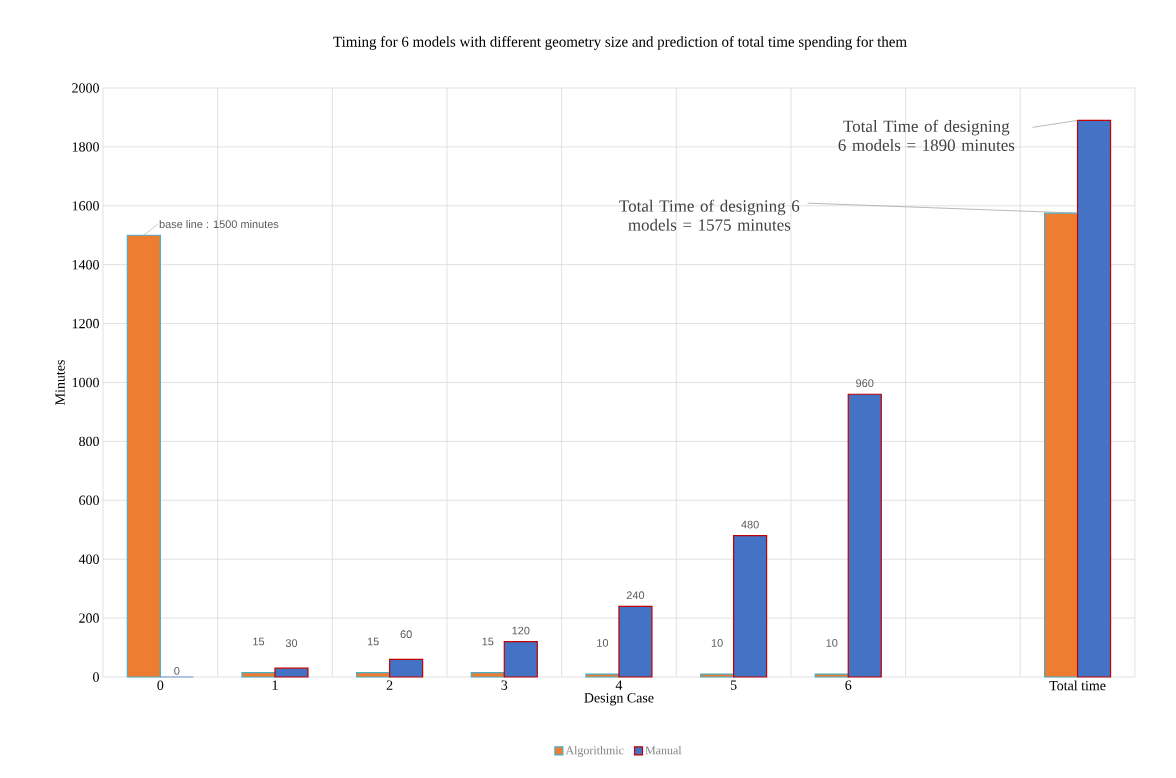 The height and width of the screenshot is (778, 1176). What do you see at coordinates (1077, 685) in the screenshot?
I see `x-tick-label: Total time` at bounding box center [1077, 685].